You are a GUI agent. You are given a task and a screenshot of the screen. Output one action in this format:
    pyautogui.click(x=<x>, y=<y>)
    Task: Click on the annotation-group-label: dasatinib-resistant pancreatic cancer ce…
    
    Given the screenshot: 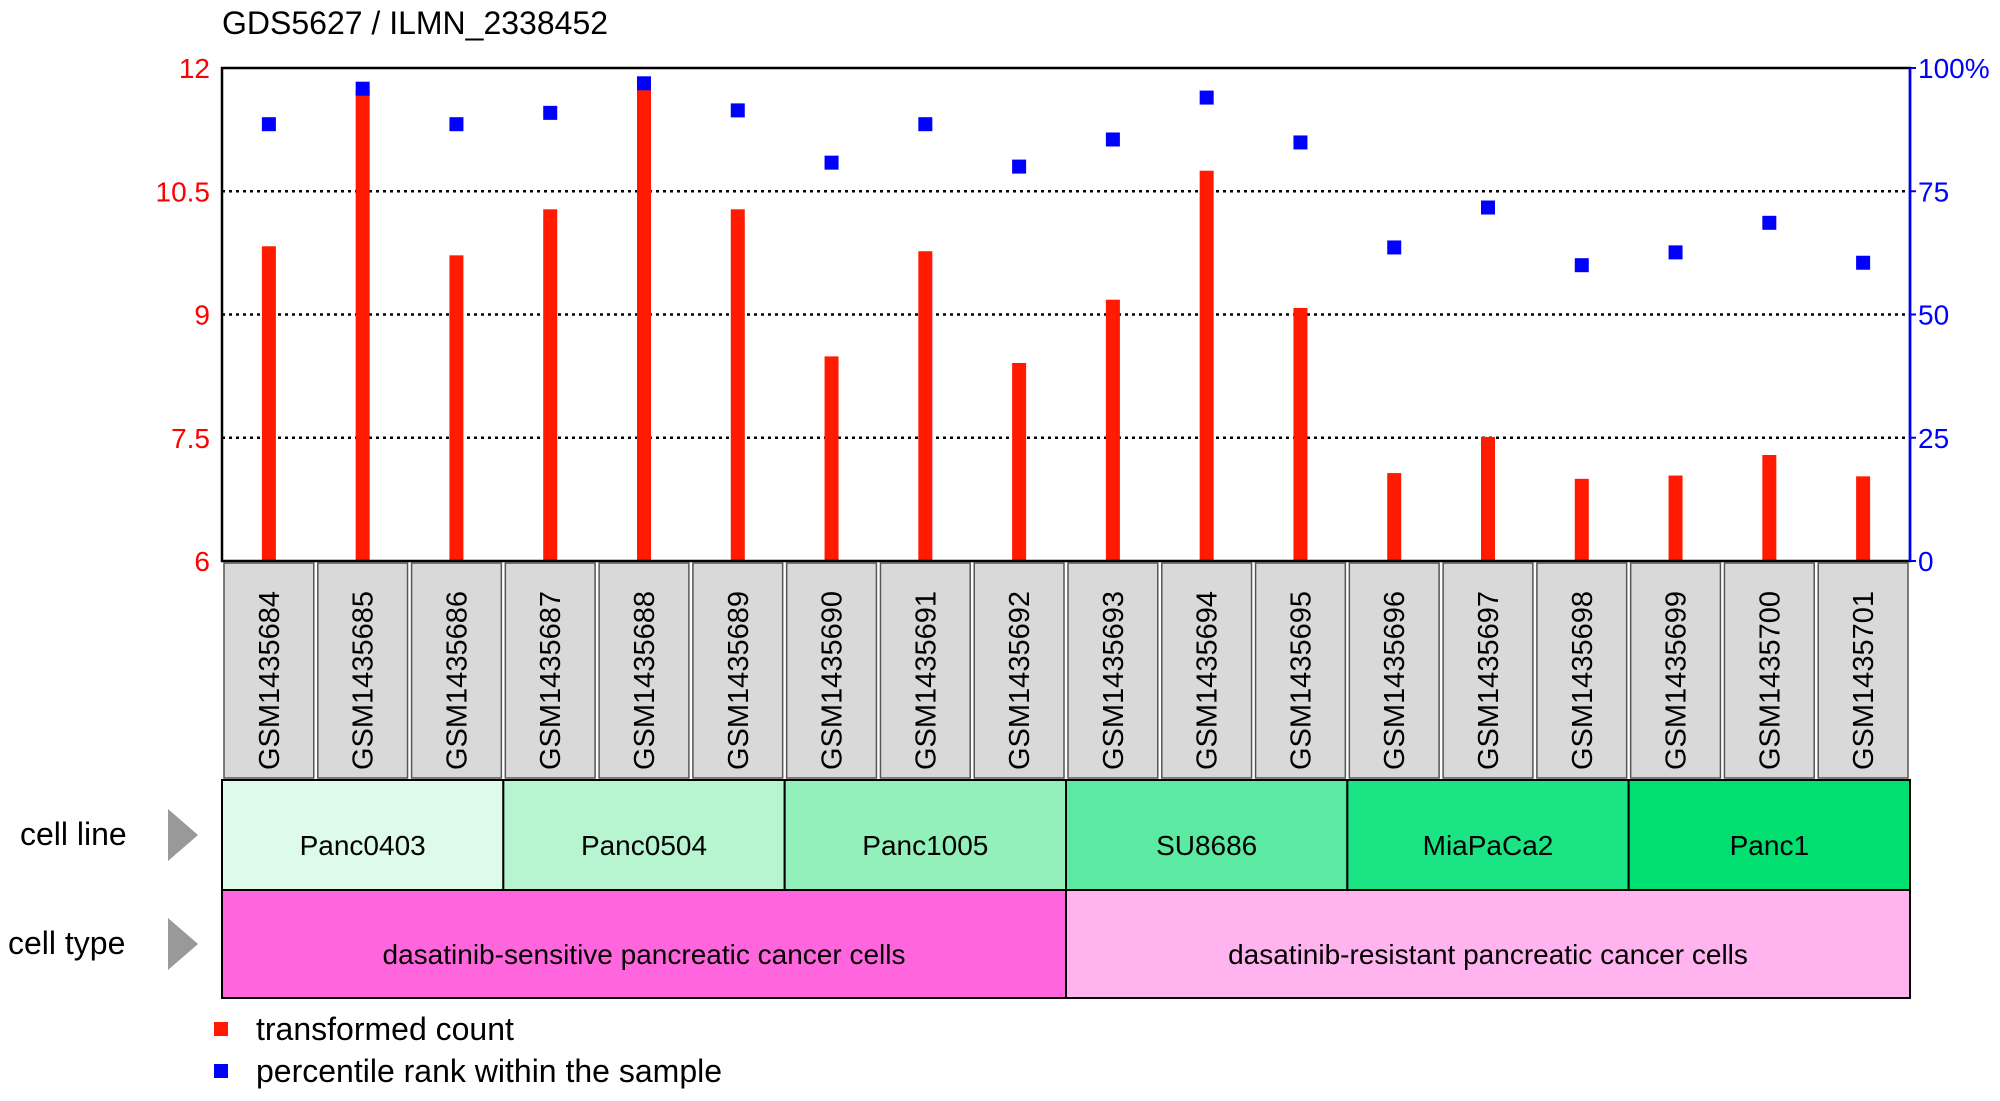 What is the action you would take?
    pyautogui.click(x=1488, y=954)
    